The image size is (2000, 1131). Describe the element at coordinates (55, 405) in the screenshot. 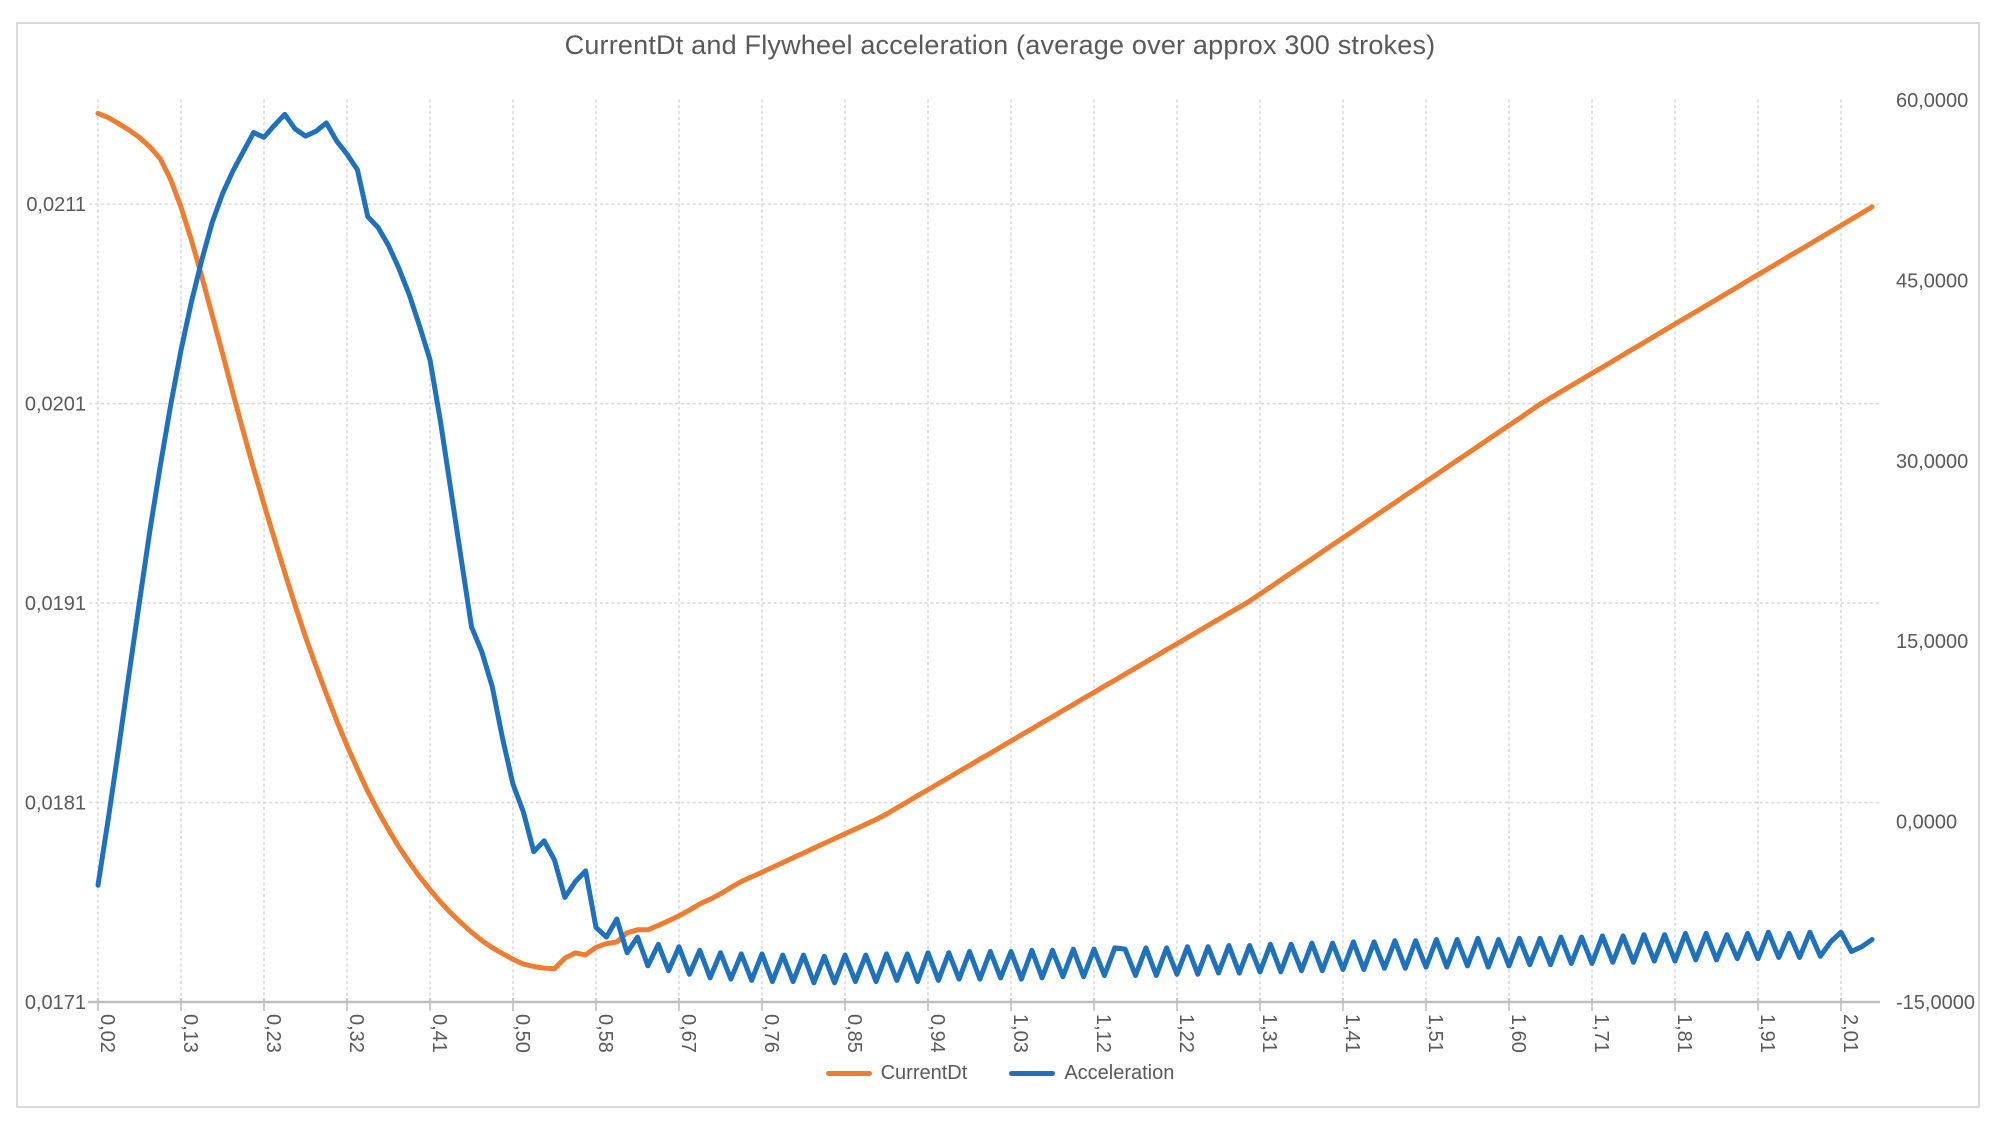

I see `y-left-tick-label: 0,0201` at that location.